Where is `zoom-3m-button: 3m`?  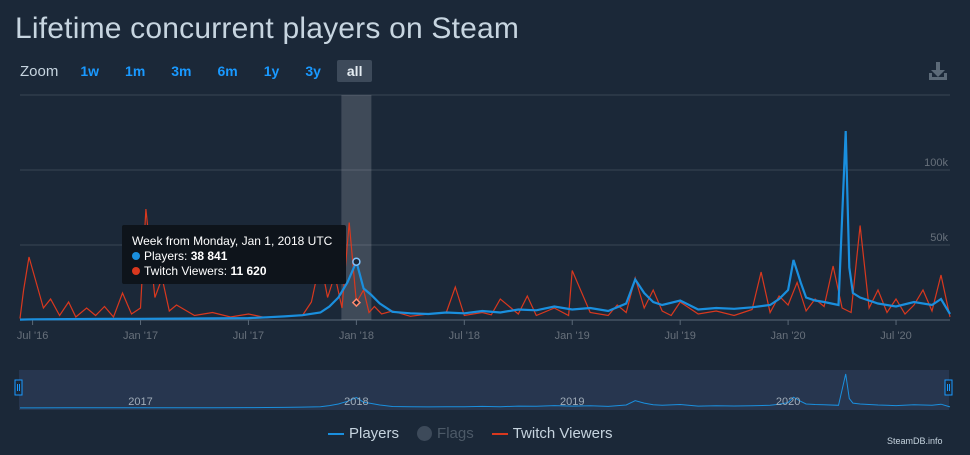
zoom-3m-button: 3m is located at coordinates (181, 71).